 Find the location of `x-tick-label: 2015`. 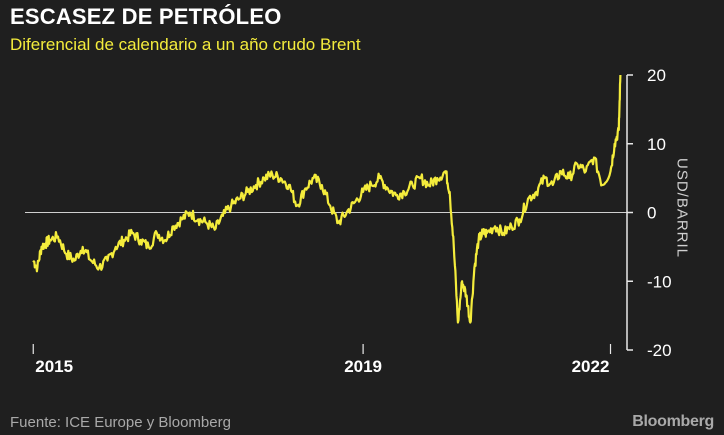

x-tick-label: 2015 is located at coordinates (54, 366).